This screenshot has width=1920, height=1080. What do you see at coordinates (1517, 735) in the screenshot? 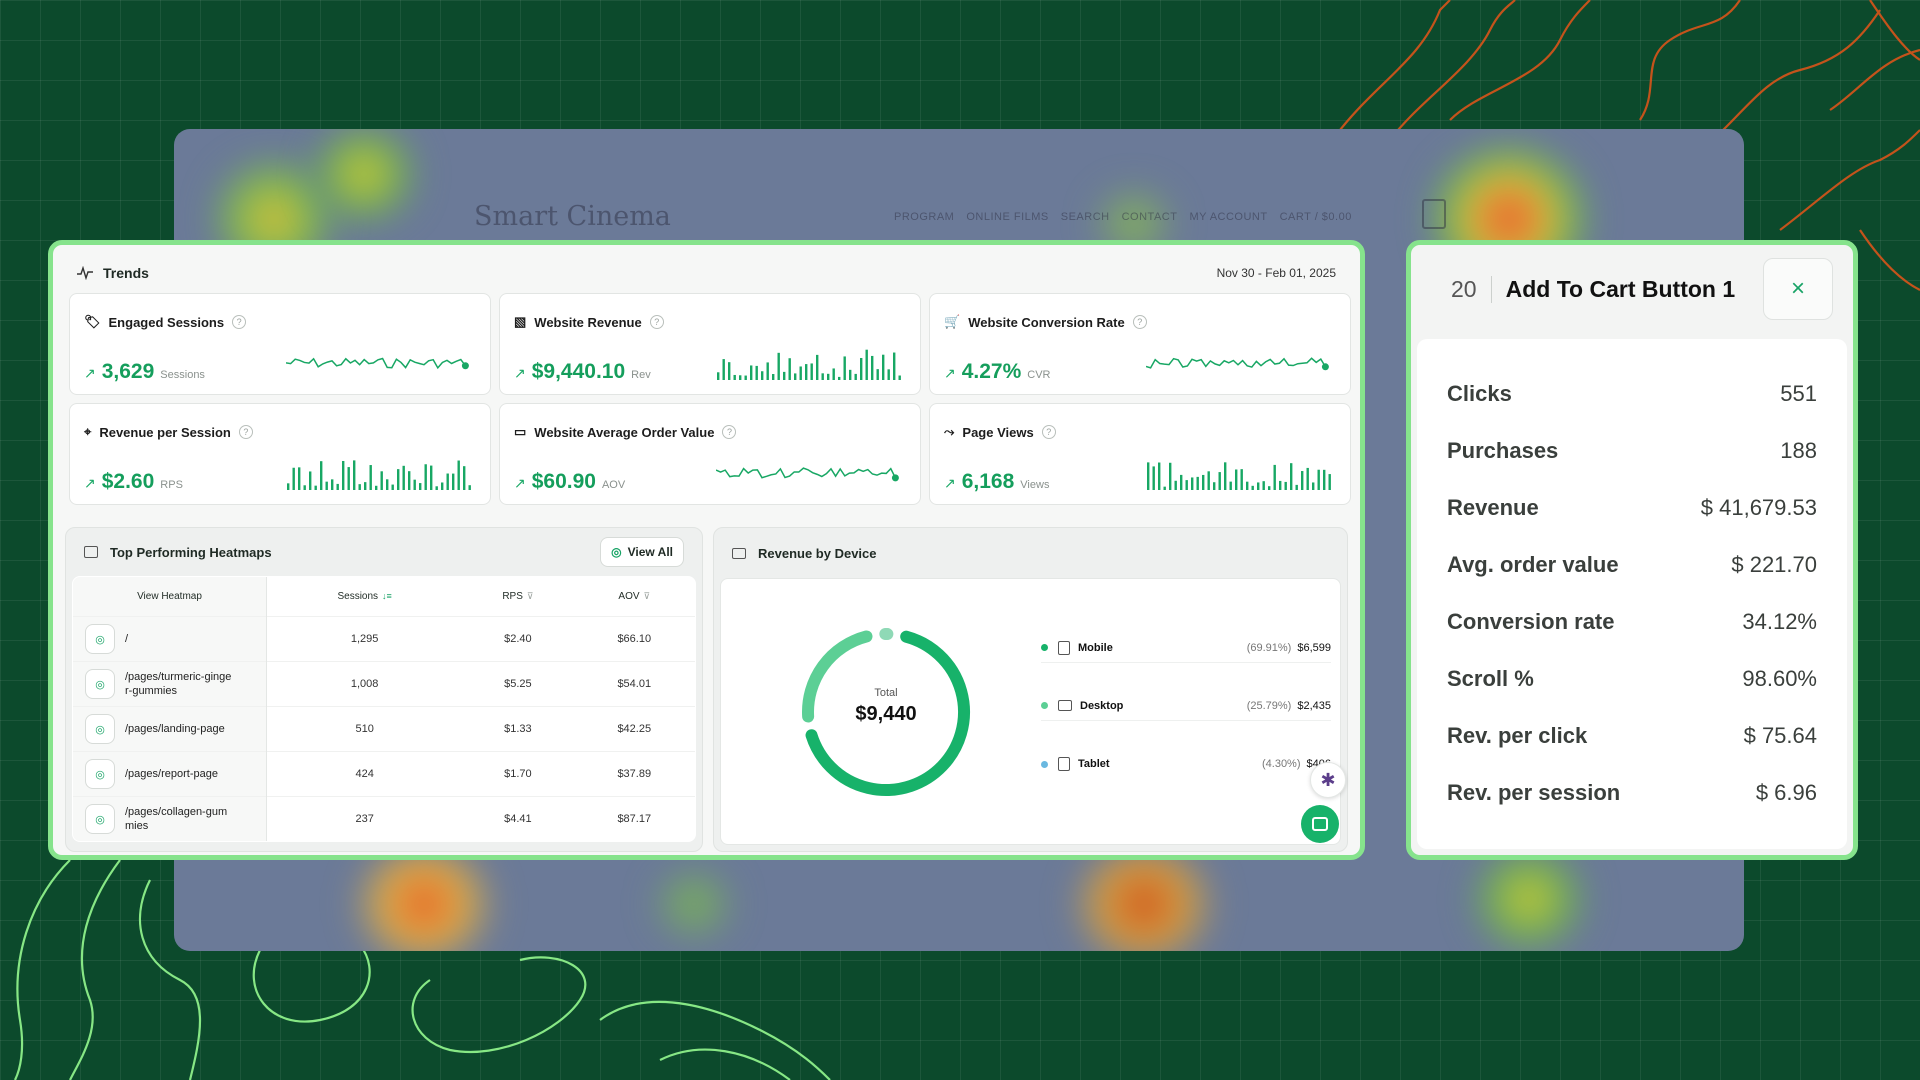
I see `stat-label: Rev. per click` at bounding box center [1517, 735].